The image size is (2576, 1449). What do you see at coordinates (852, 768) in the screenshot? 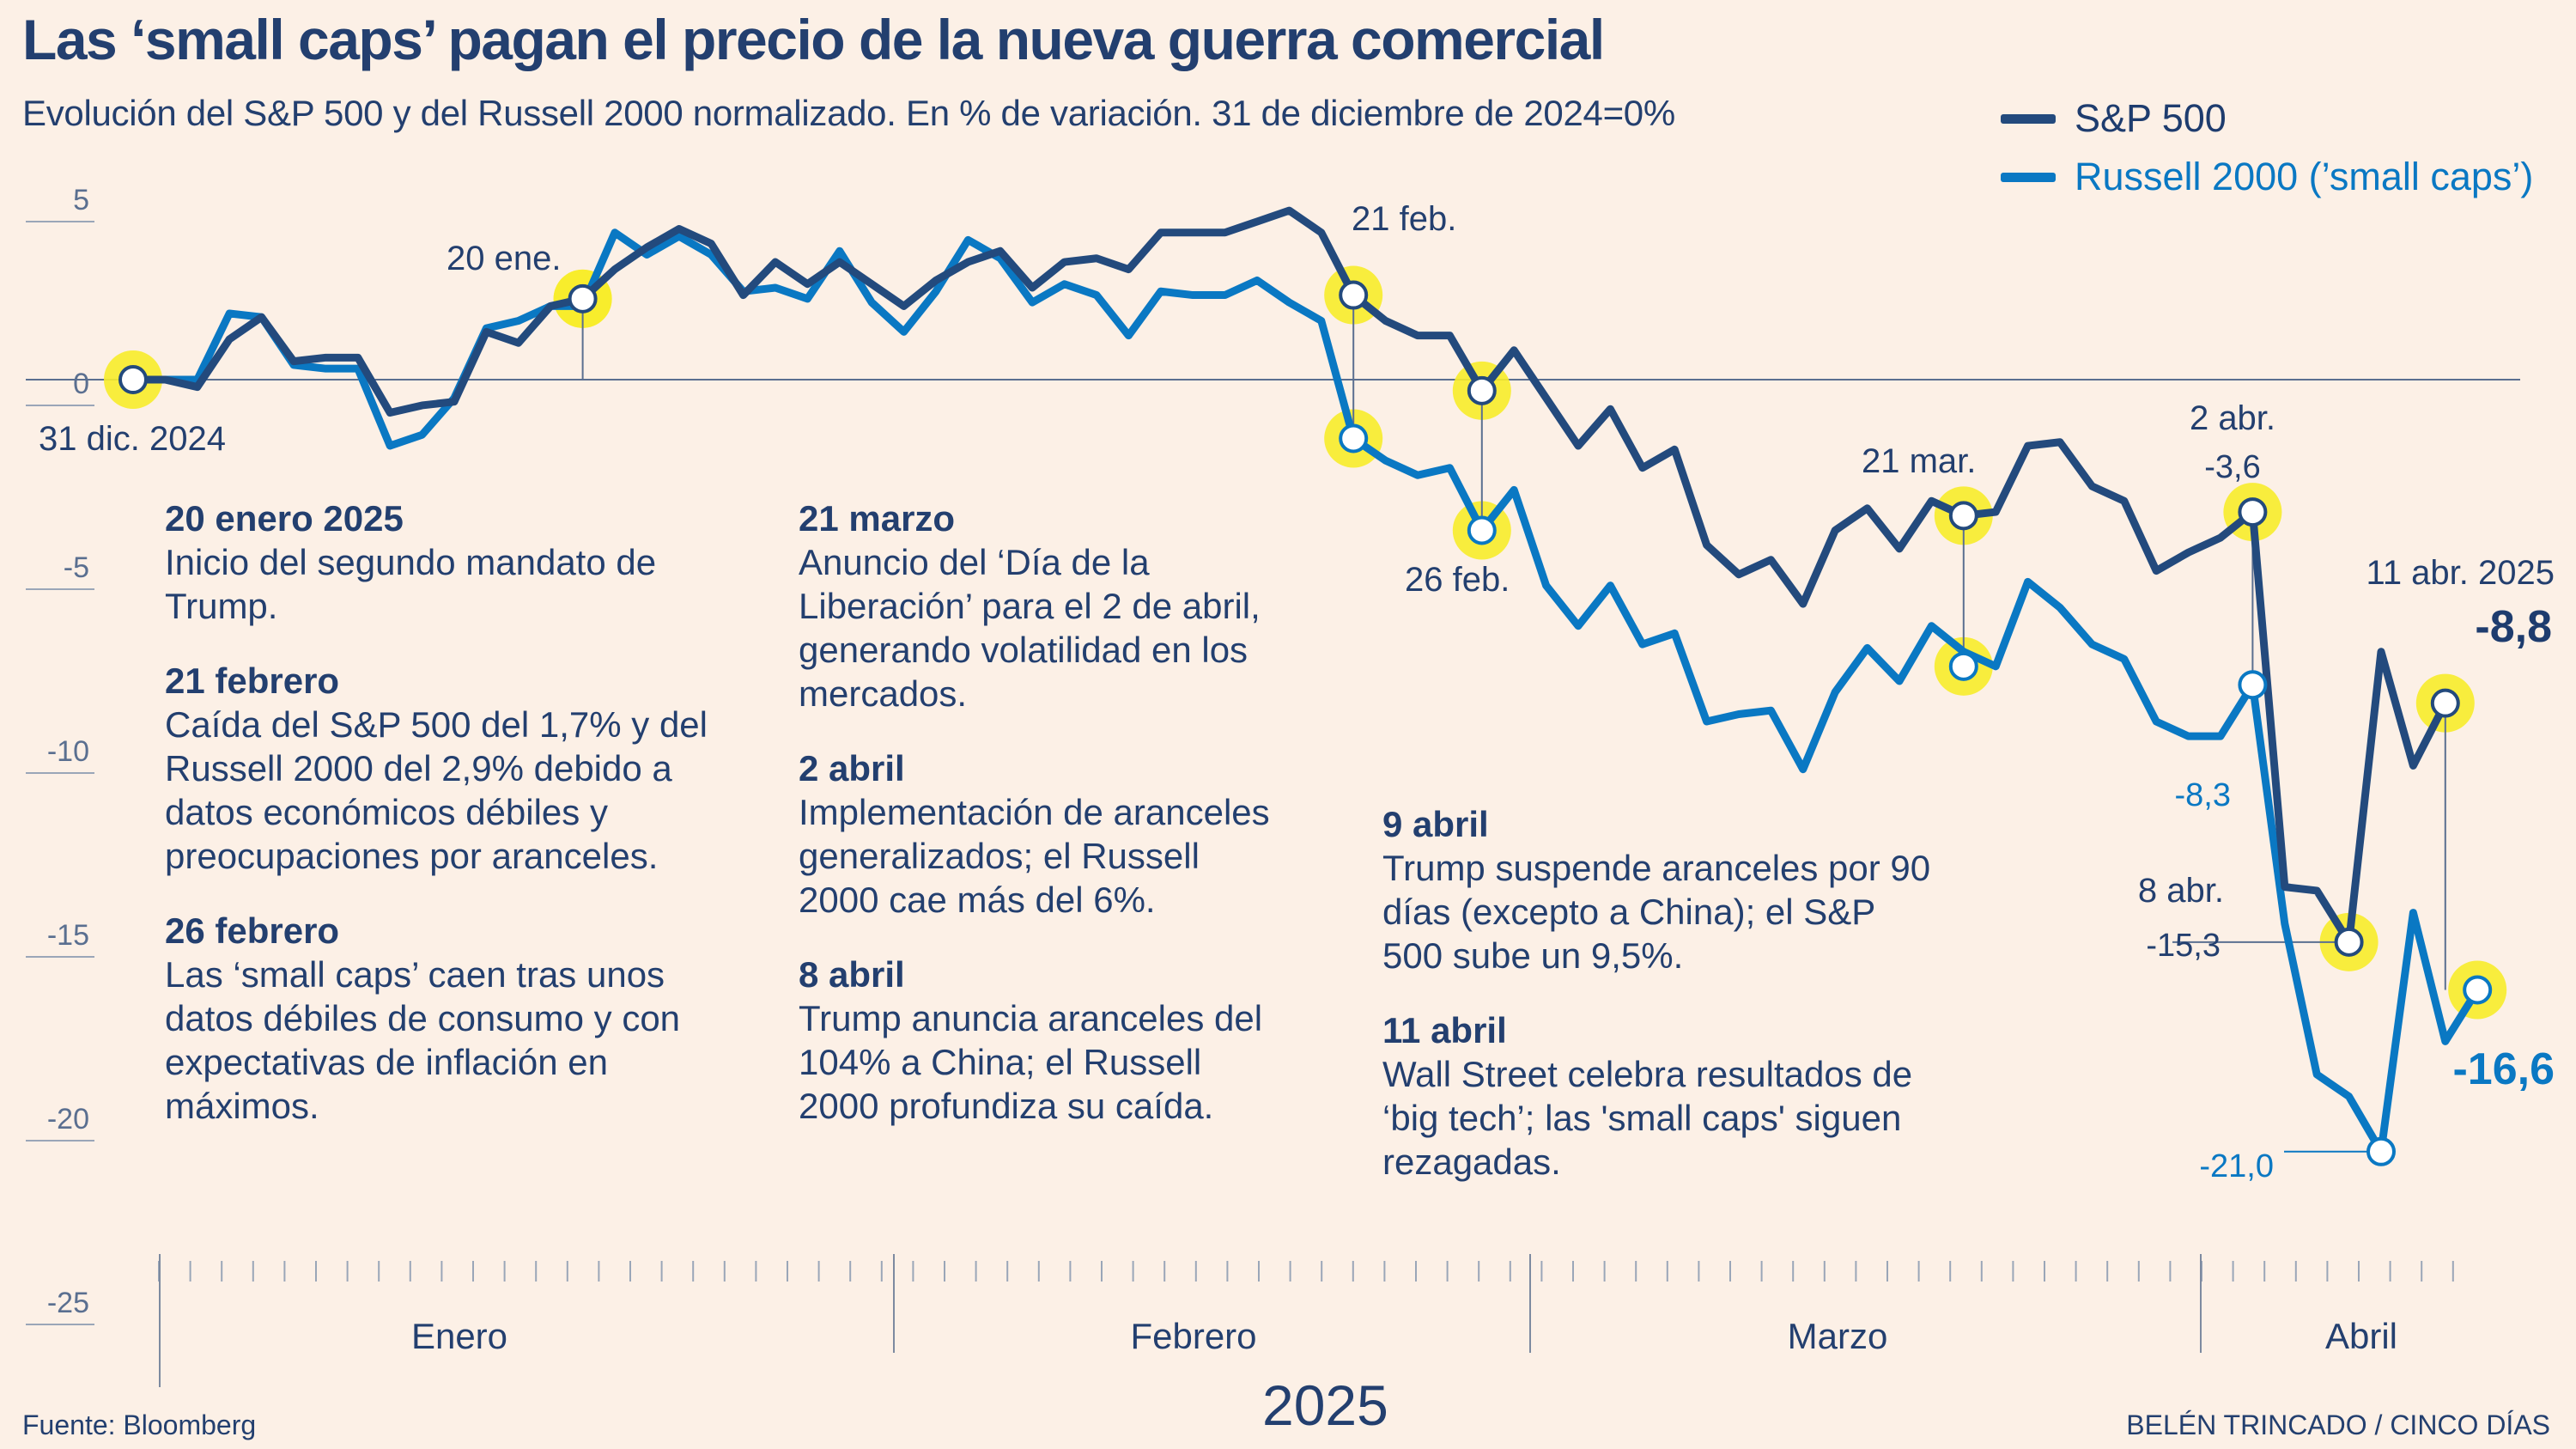
I see `annotation-title: 2 abril` at bounding box center [852, 768].